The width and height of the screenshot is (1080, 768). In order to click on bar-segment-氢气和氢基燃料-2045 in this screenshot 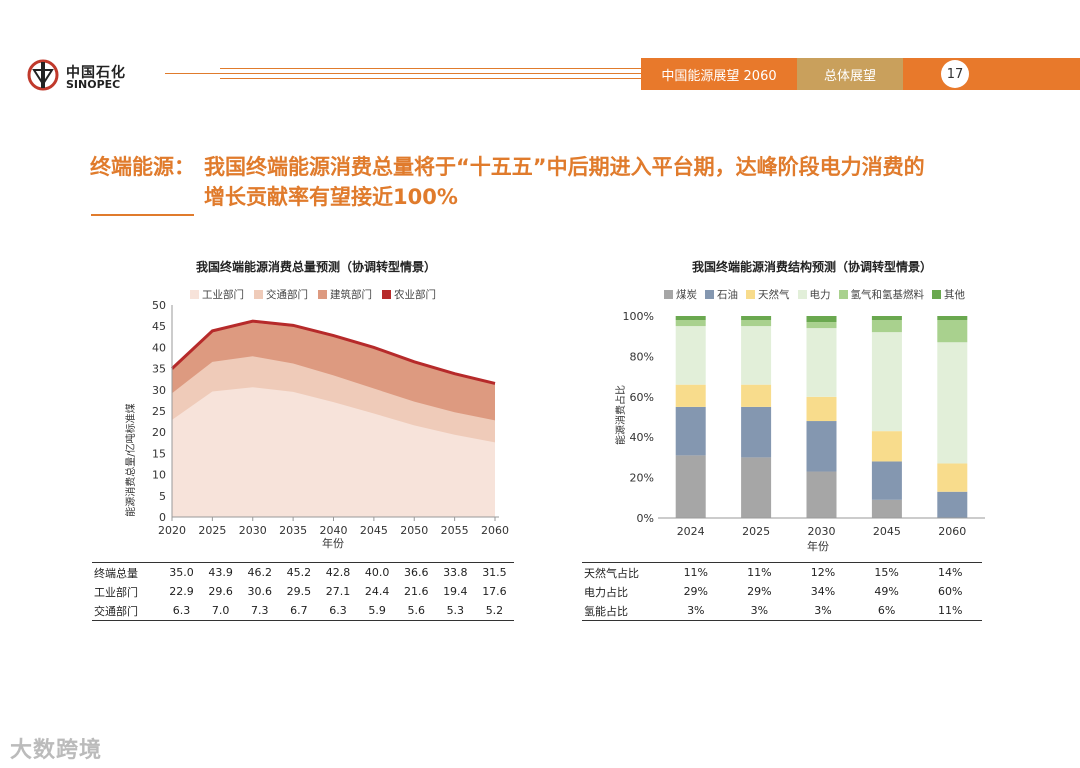, I will do `click(886, 326)`.